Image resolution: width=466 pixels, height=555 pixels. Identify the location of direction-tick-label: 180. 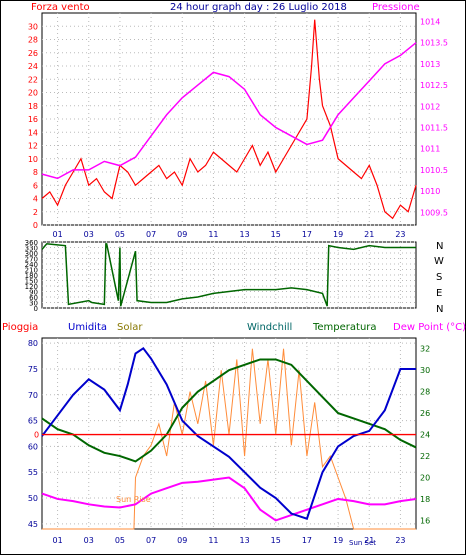
(31, 276).